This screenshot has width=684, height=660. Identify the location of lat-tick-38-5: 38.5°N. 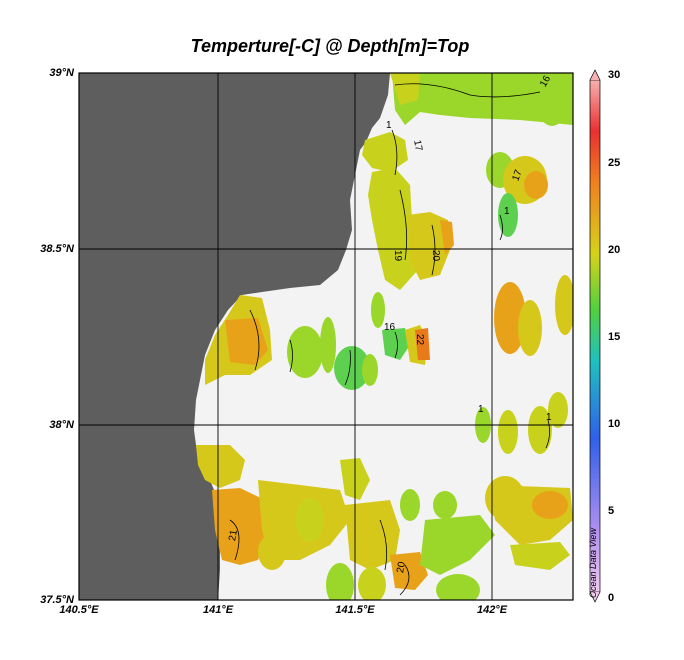
(57, 249).